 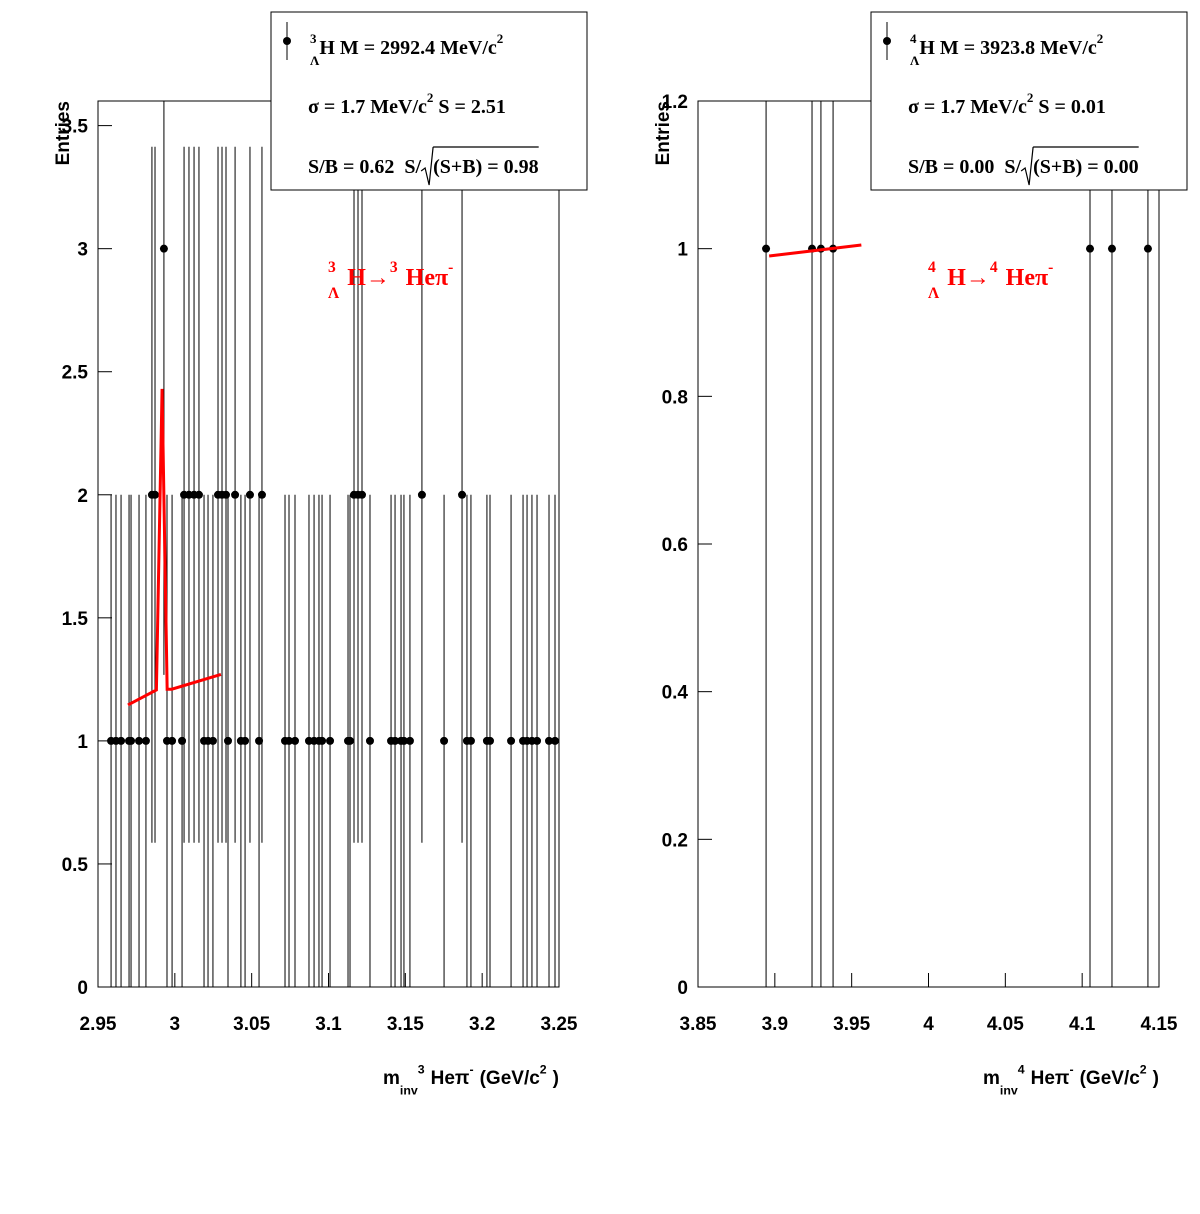 I want to click on annotation-part: Heπ, so click(x=427, y=278).